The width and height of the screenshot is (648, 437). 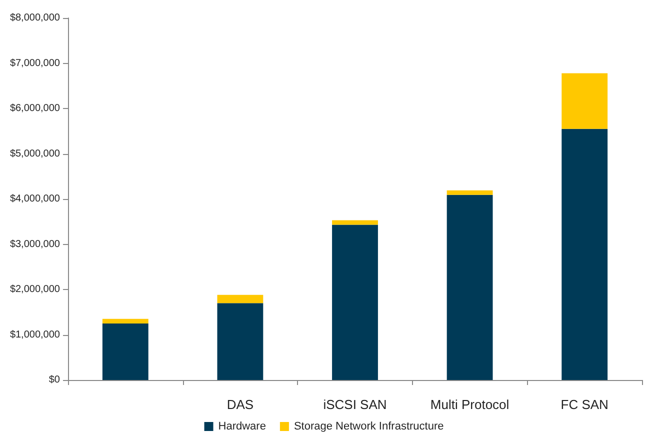 What do you see at coordinates (35, 244) in the screenshot?
I see `y-tick-label: $3,000,000` at bounding box center [35, 244].